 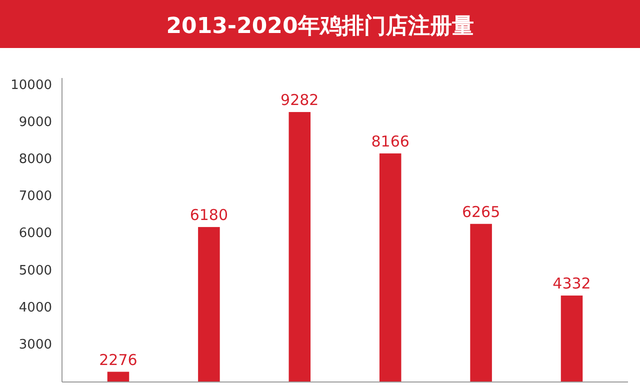 What do you see at coordinates (35, 196) in the screenshot?
I see `y-tick-label: 7000` at bounding box center [35, 196].